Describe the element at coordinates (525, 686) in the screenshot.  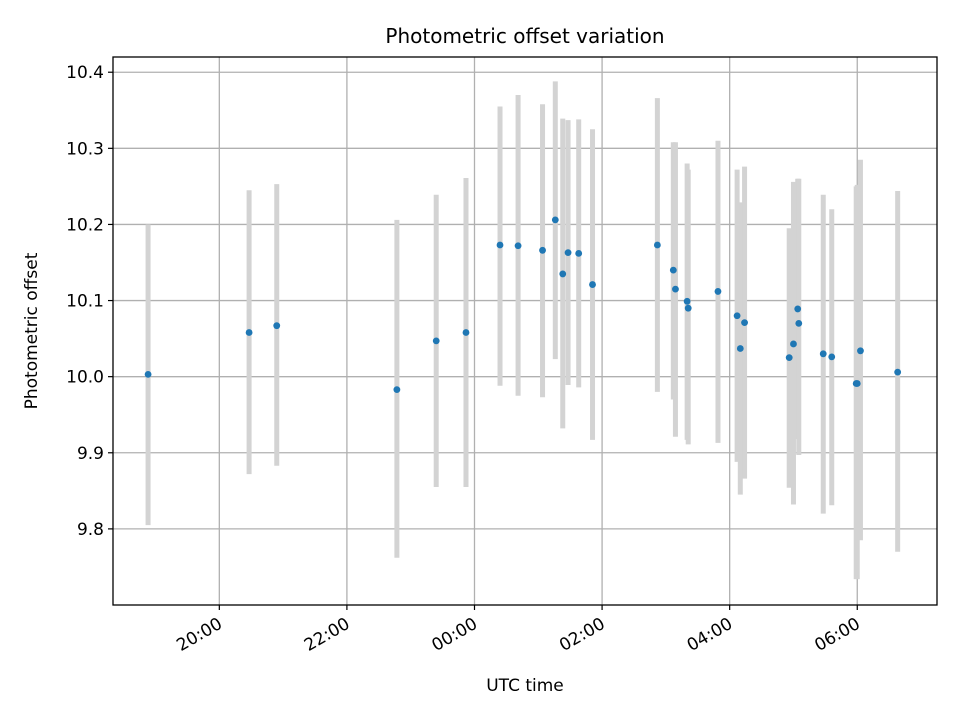
I see `x-axis-label: UTC time` at that location.